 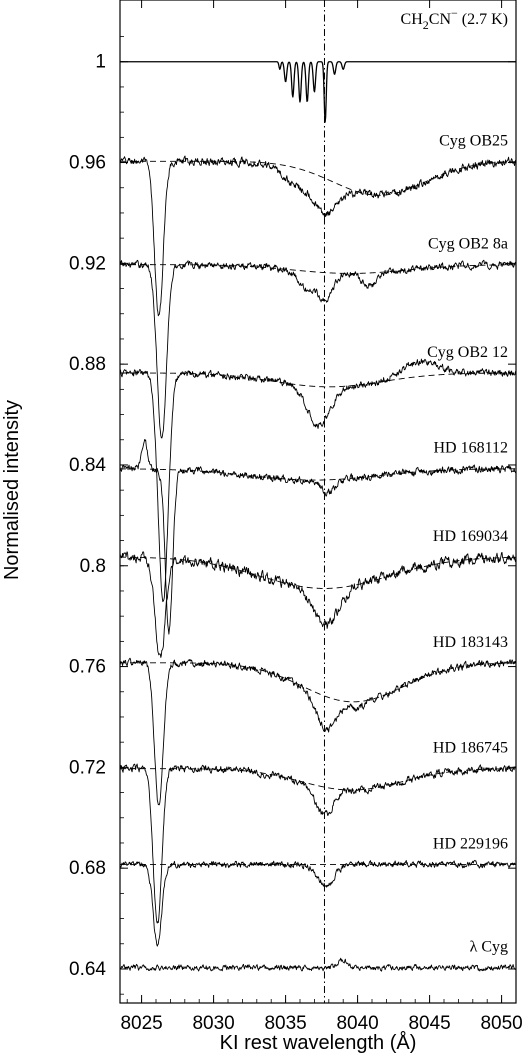 I want to click on y-tick-label: 0.88, so click(x=87, y=364).